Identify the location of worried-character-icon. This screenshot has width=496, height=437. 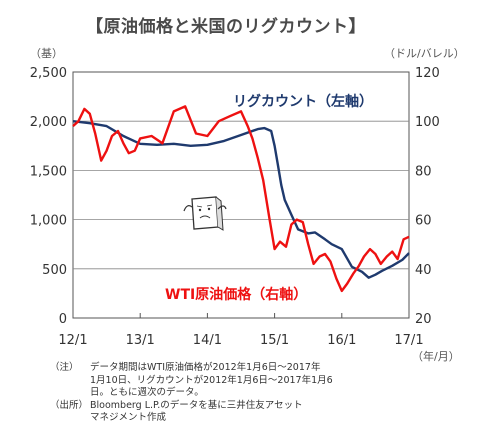
(205, 213).